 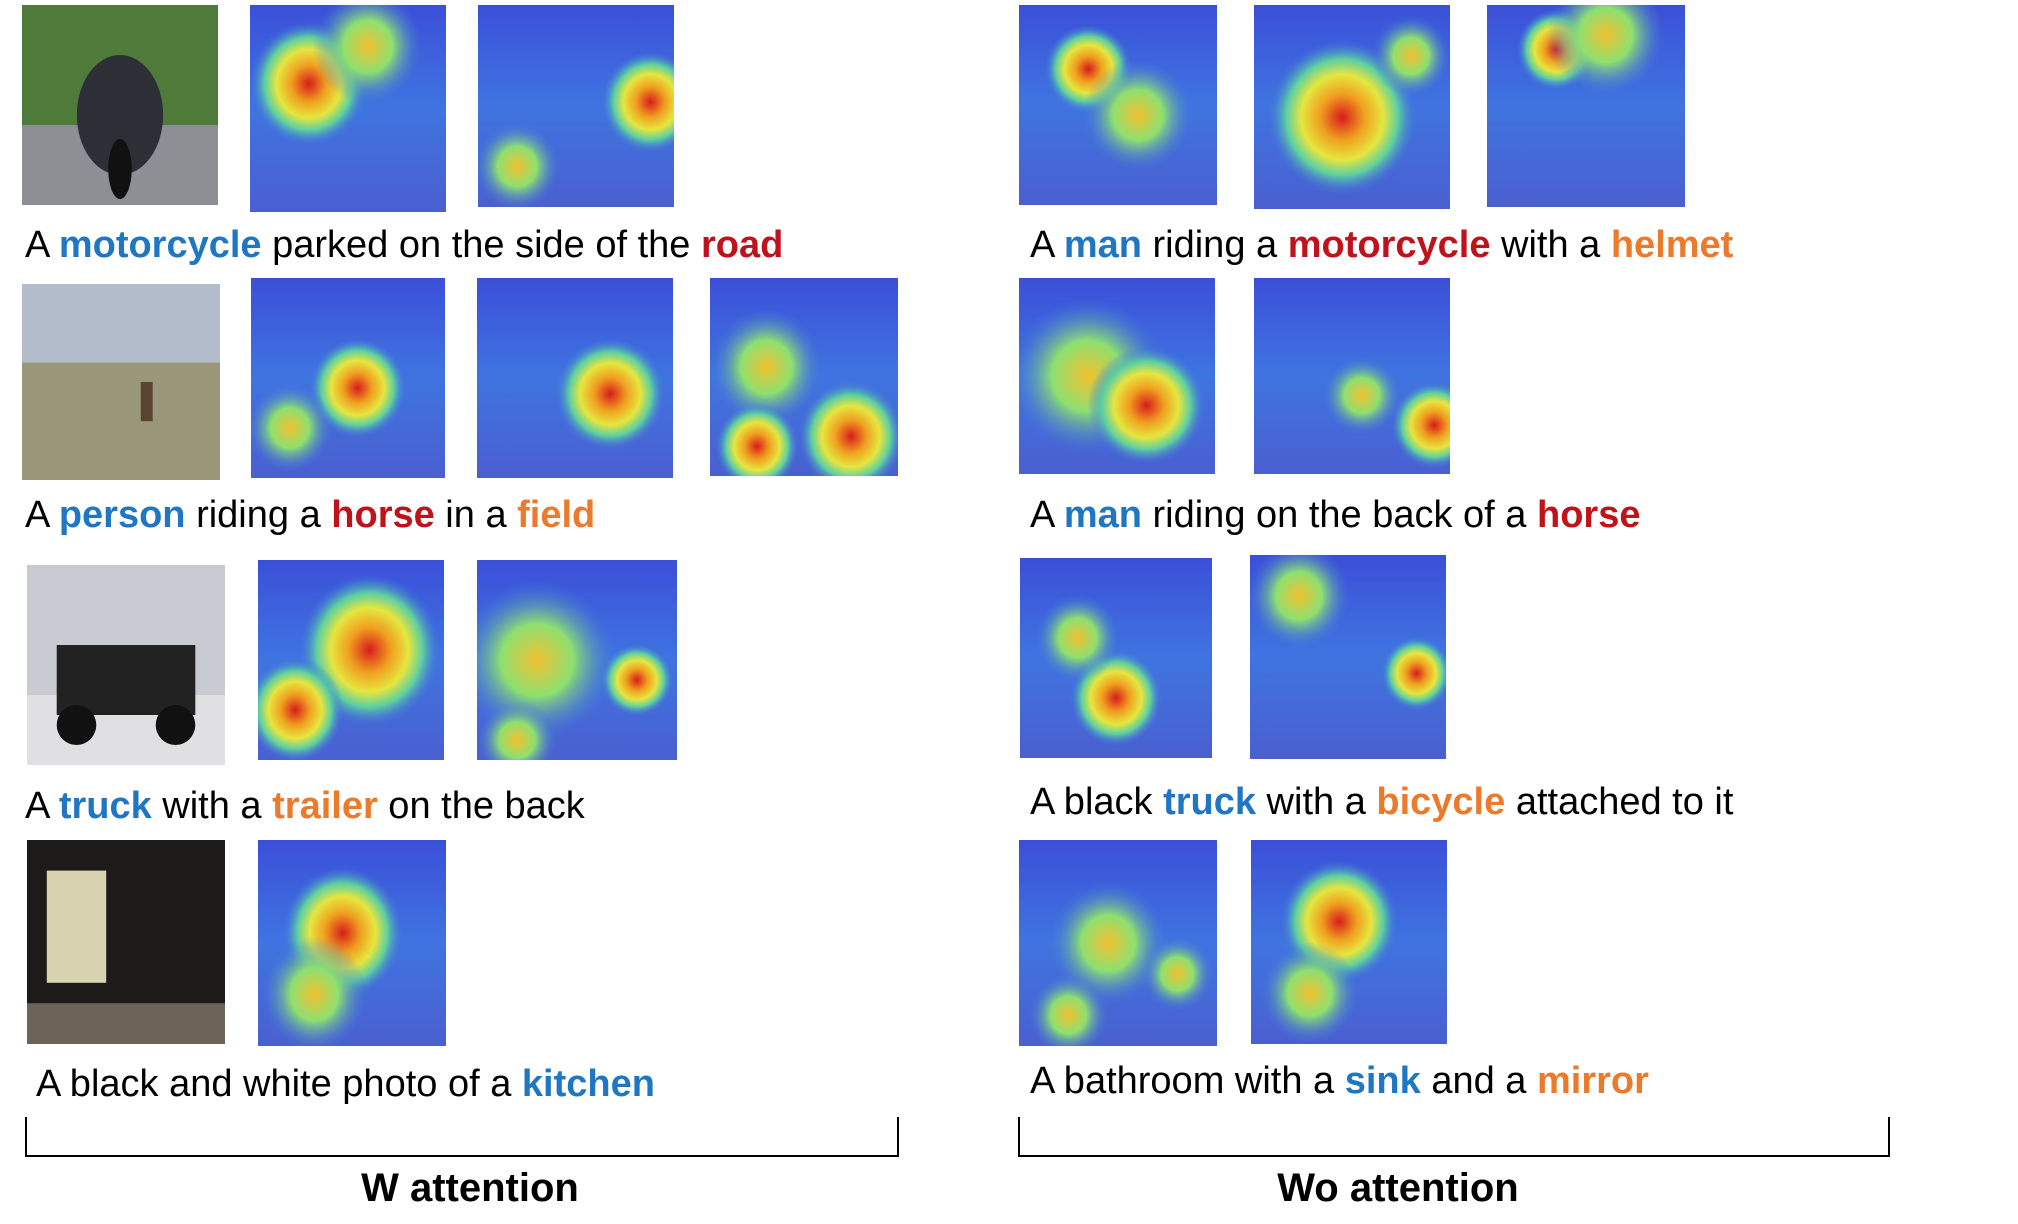 What do you see at coordinates (577, 660) in the screenshot?
I see `attention-map-trailer` at bounding box center [577, 660].